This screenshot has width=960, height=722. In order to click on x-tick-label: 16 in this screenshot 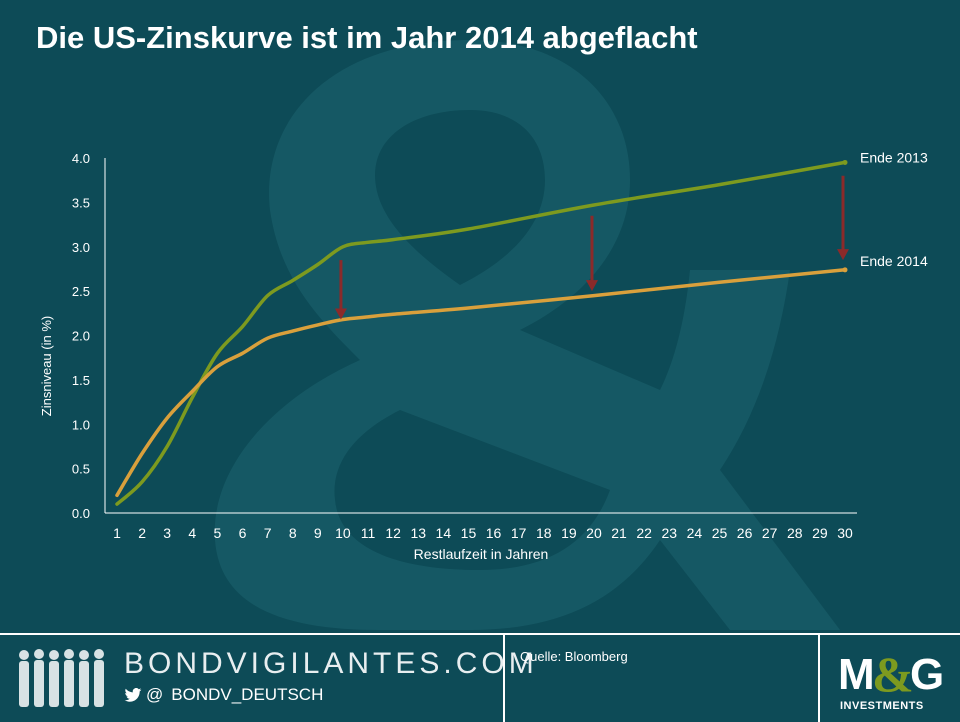, I will do `click(494, 533)`.